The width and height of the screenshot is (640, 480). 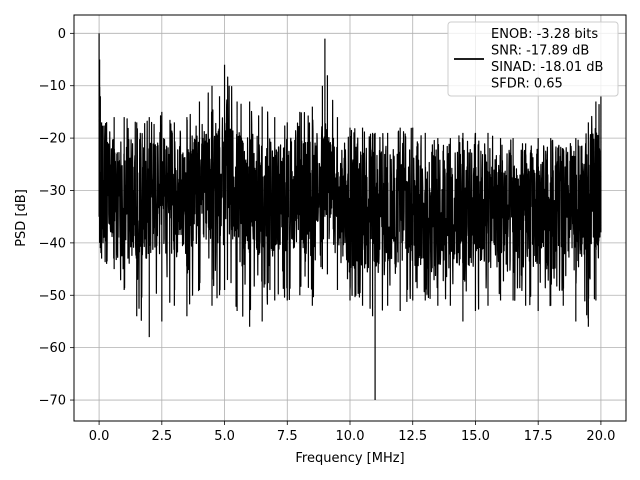 What do you see at coordinates (52, 401) in the screenshot?
I see `y-tick-label: −70` at bounding box center [52, 401].